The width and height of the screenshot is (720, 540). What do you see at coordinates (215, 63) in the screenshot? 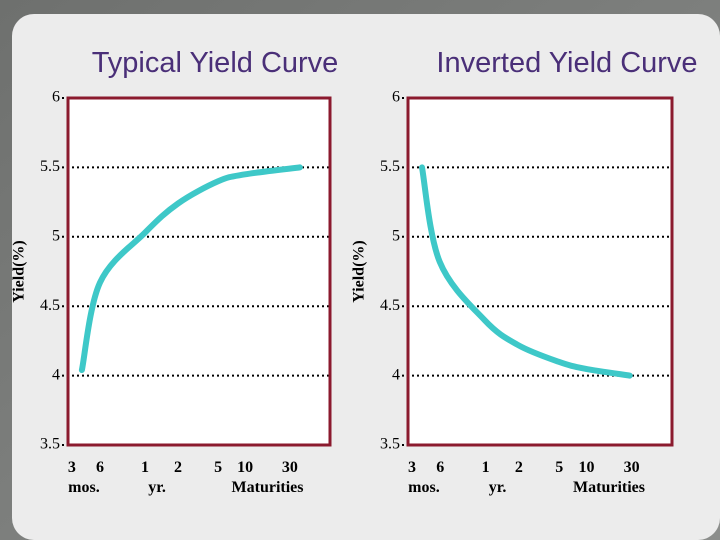
I see `chart-title: Typical Yield Curve` at bounding box center [215, 63].